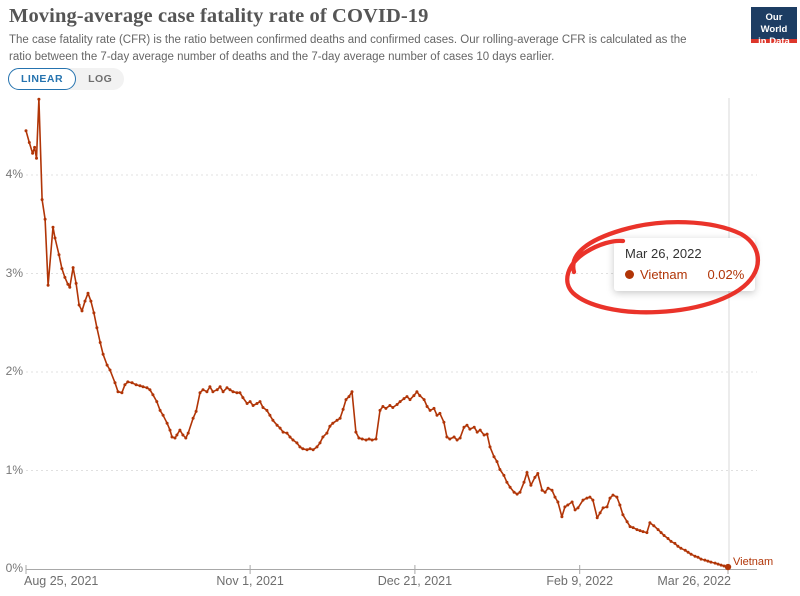 Image resolution: width=800 pixels, height=596 pixels. Describe the element at coordinates (774, 23) in the screenshot. I see `owid-logo-line1: Our World` at that location.